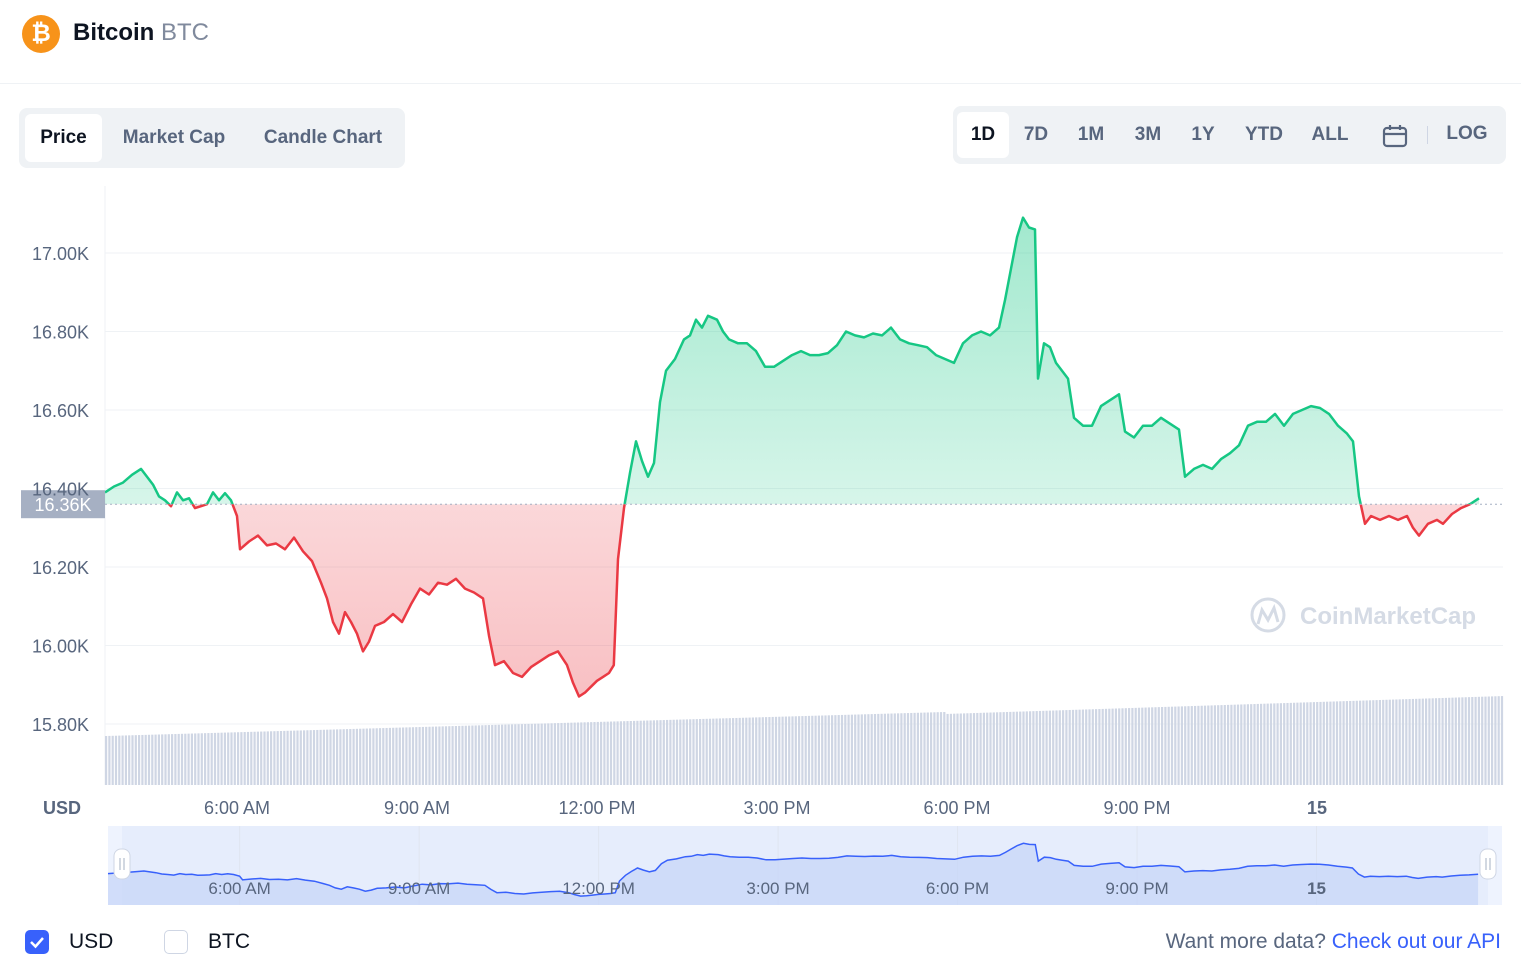 The image size is (1521, 978). I want to click on time-range-selector: 1D 7D 1M 3M 1Y YTD ALL LOG, so click(1229, 135).